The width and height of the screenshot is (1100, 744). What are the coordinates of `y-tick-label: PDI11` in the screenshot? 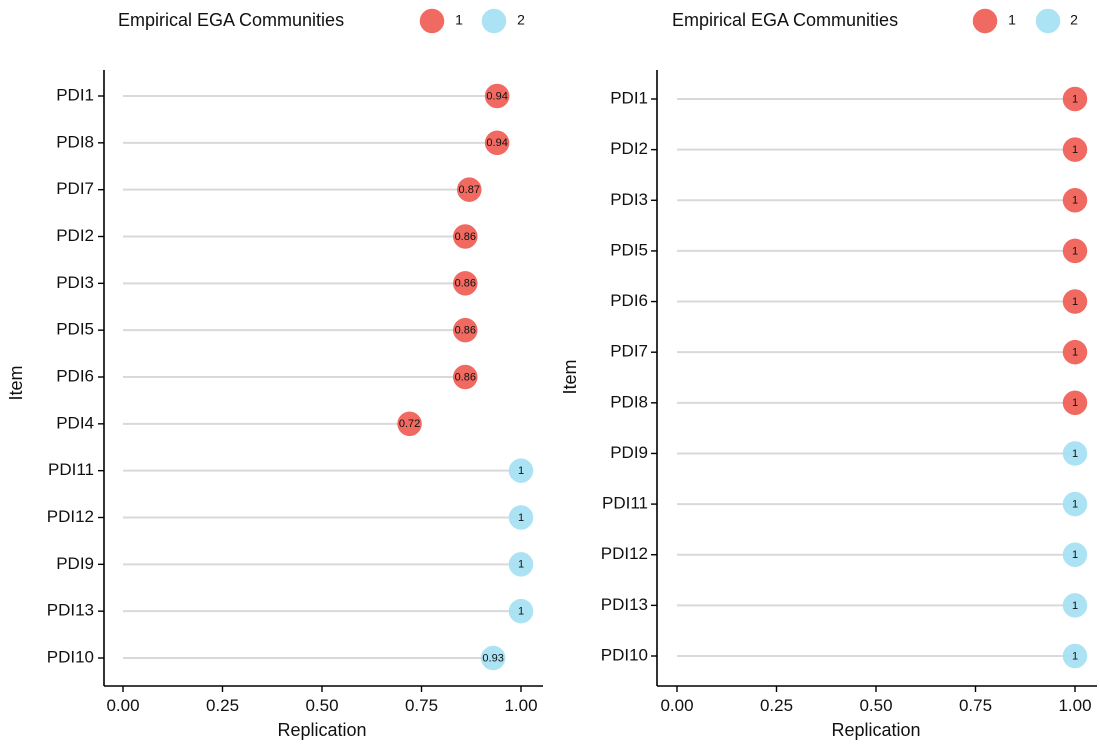 It's located at (71, 469).